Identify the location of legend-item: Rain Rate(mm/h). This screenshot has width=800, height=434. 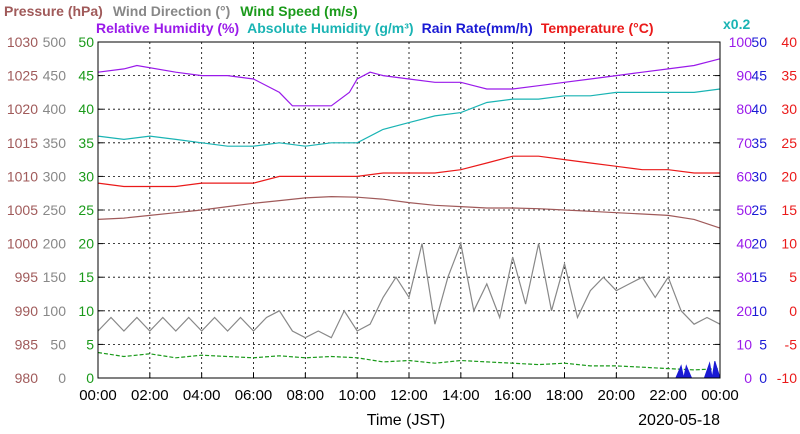
(477, 28).